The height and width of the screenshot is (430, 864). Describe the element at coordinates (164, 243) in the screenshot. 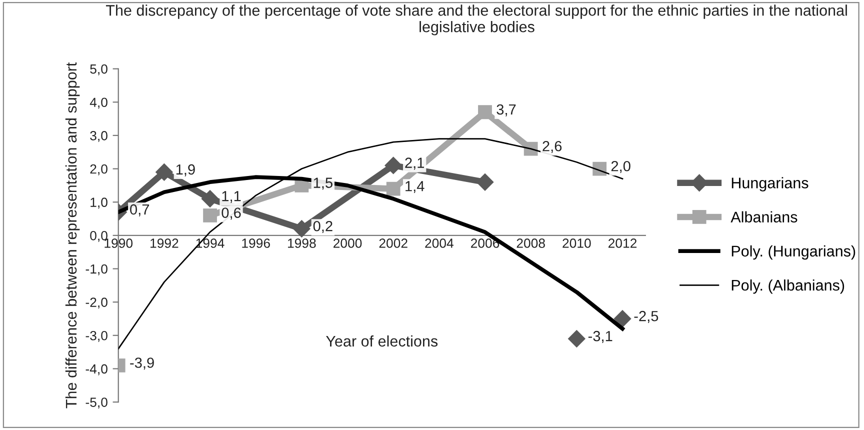

I see `x-tick-label: 1992` at that location.